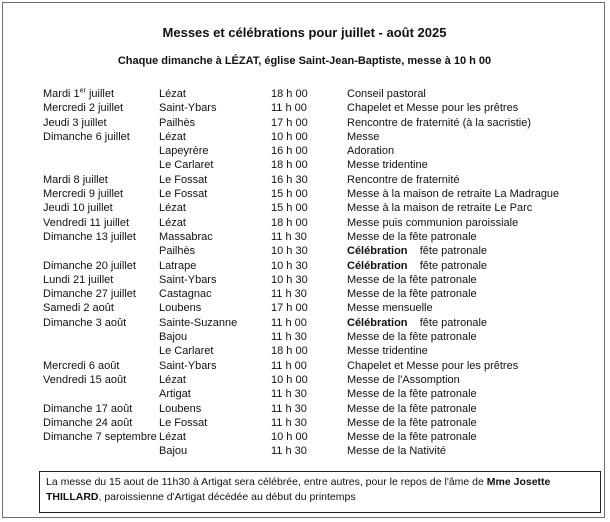 This screenshot has width=610, height=522. I want to click on schedule-place: Latrape, so click(178, 265).